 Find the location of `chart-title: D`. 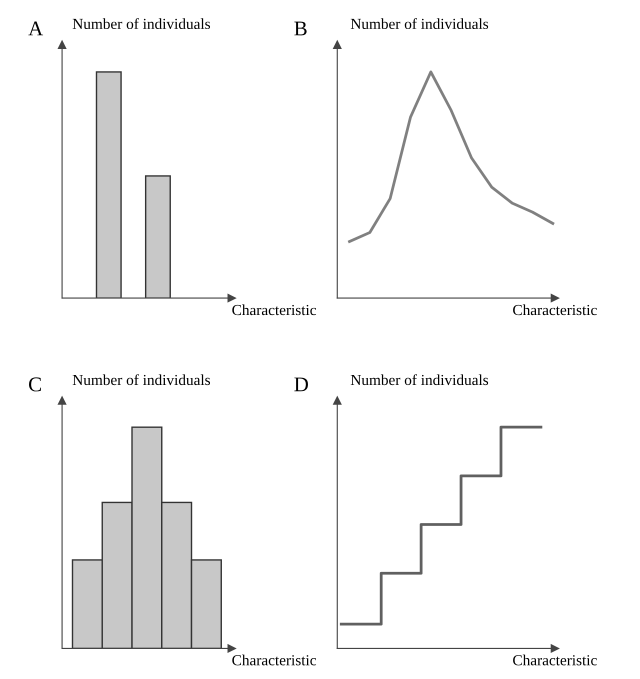

chart-title: D is located at coordinates (301, 385).